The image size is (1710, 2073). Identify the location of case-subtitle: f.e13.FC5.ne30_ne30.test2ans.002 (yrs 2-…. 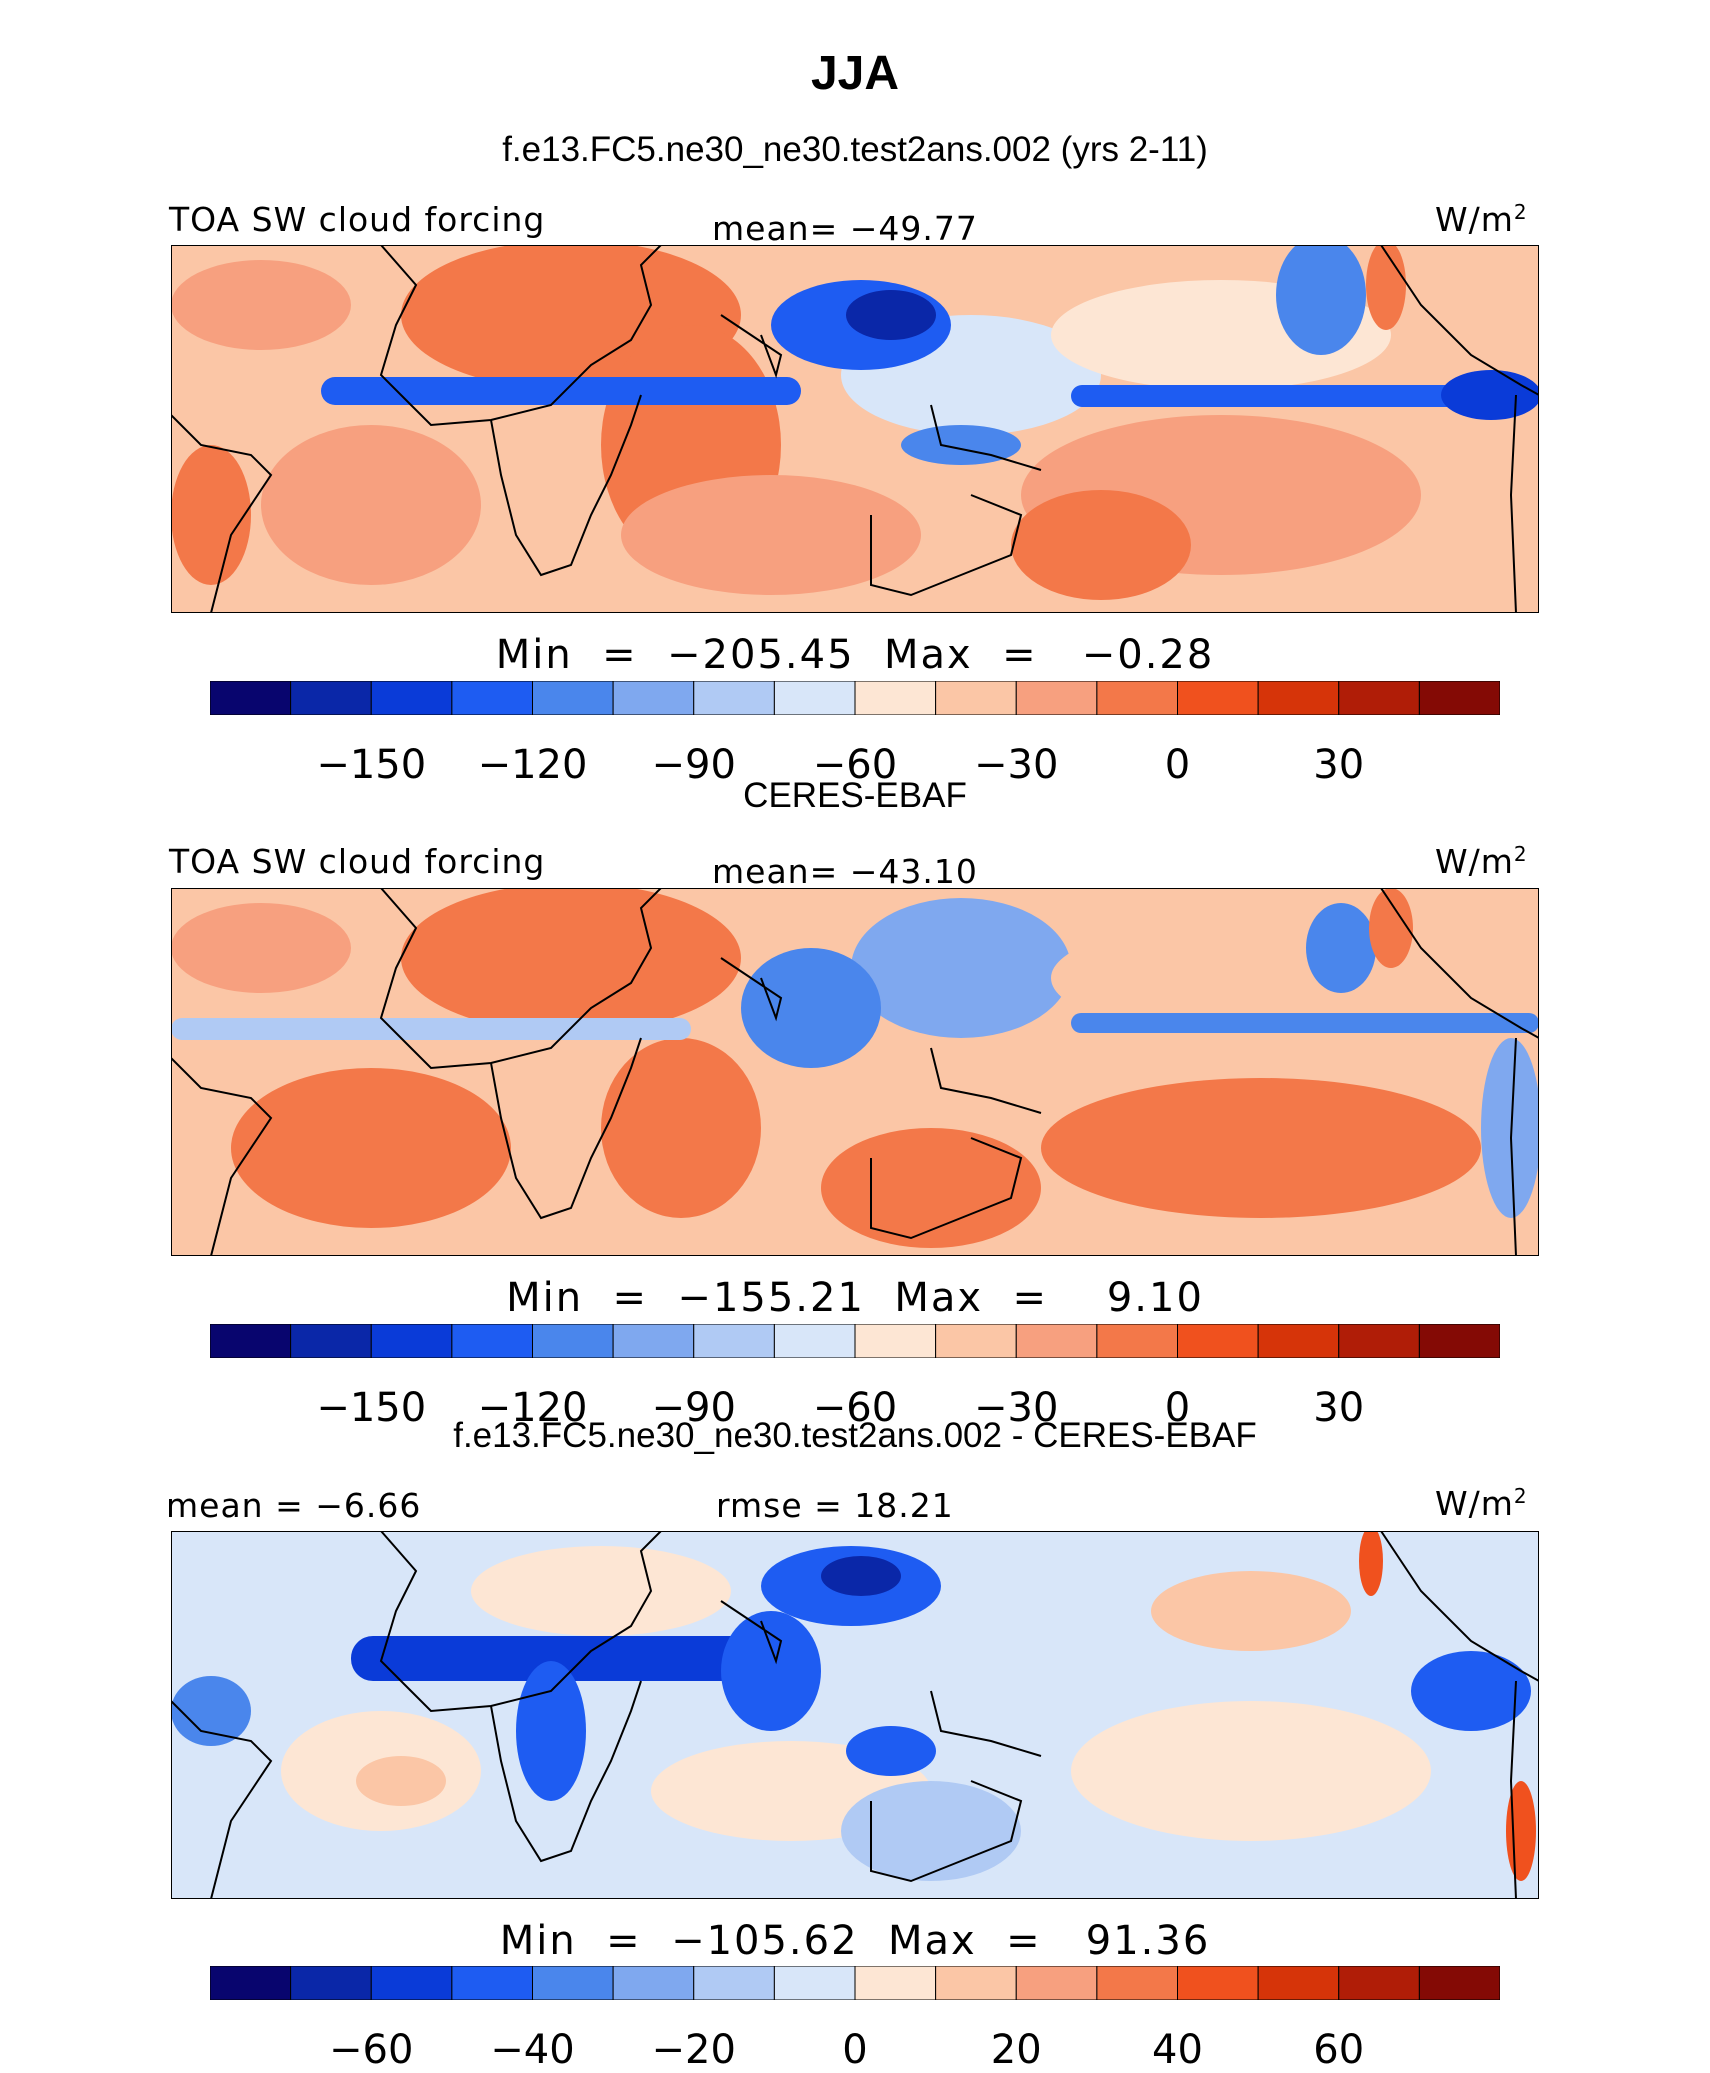
(855, 149).